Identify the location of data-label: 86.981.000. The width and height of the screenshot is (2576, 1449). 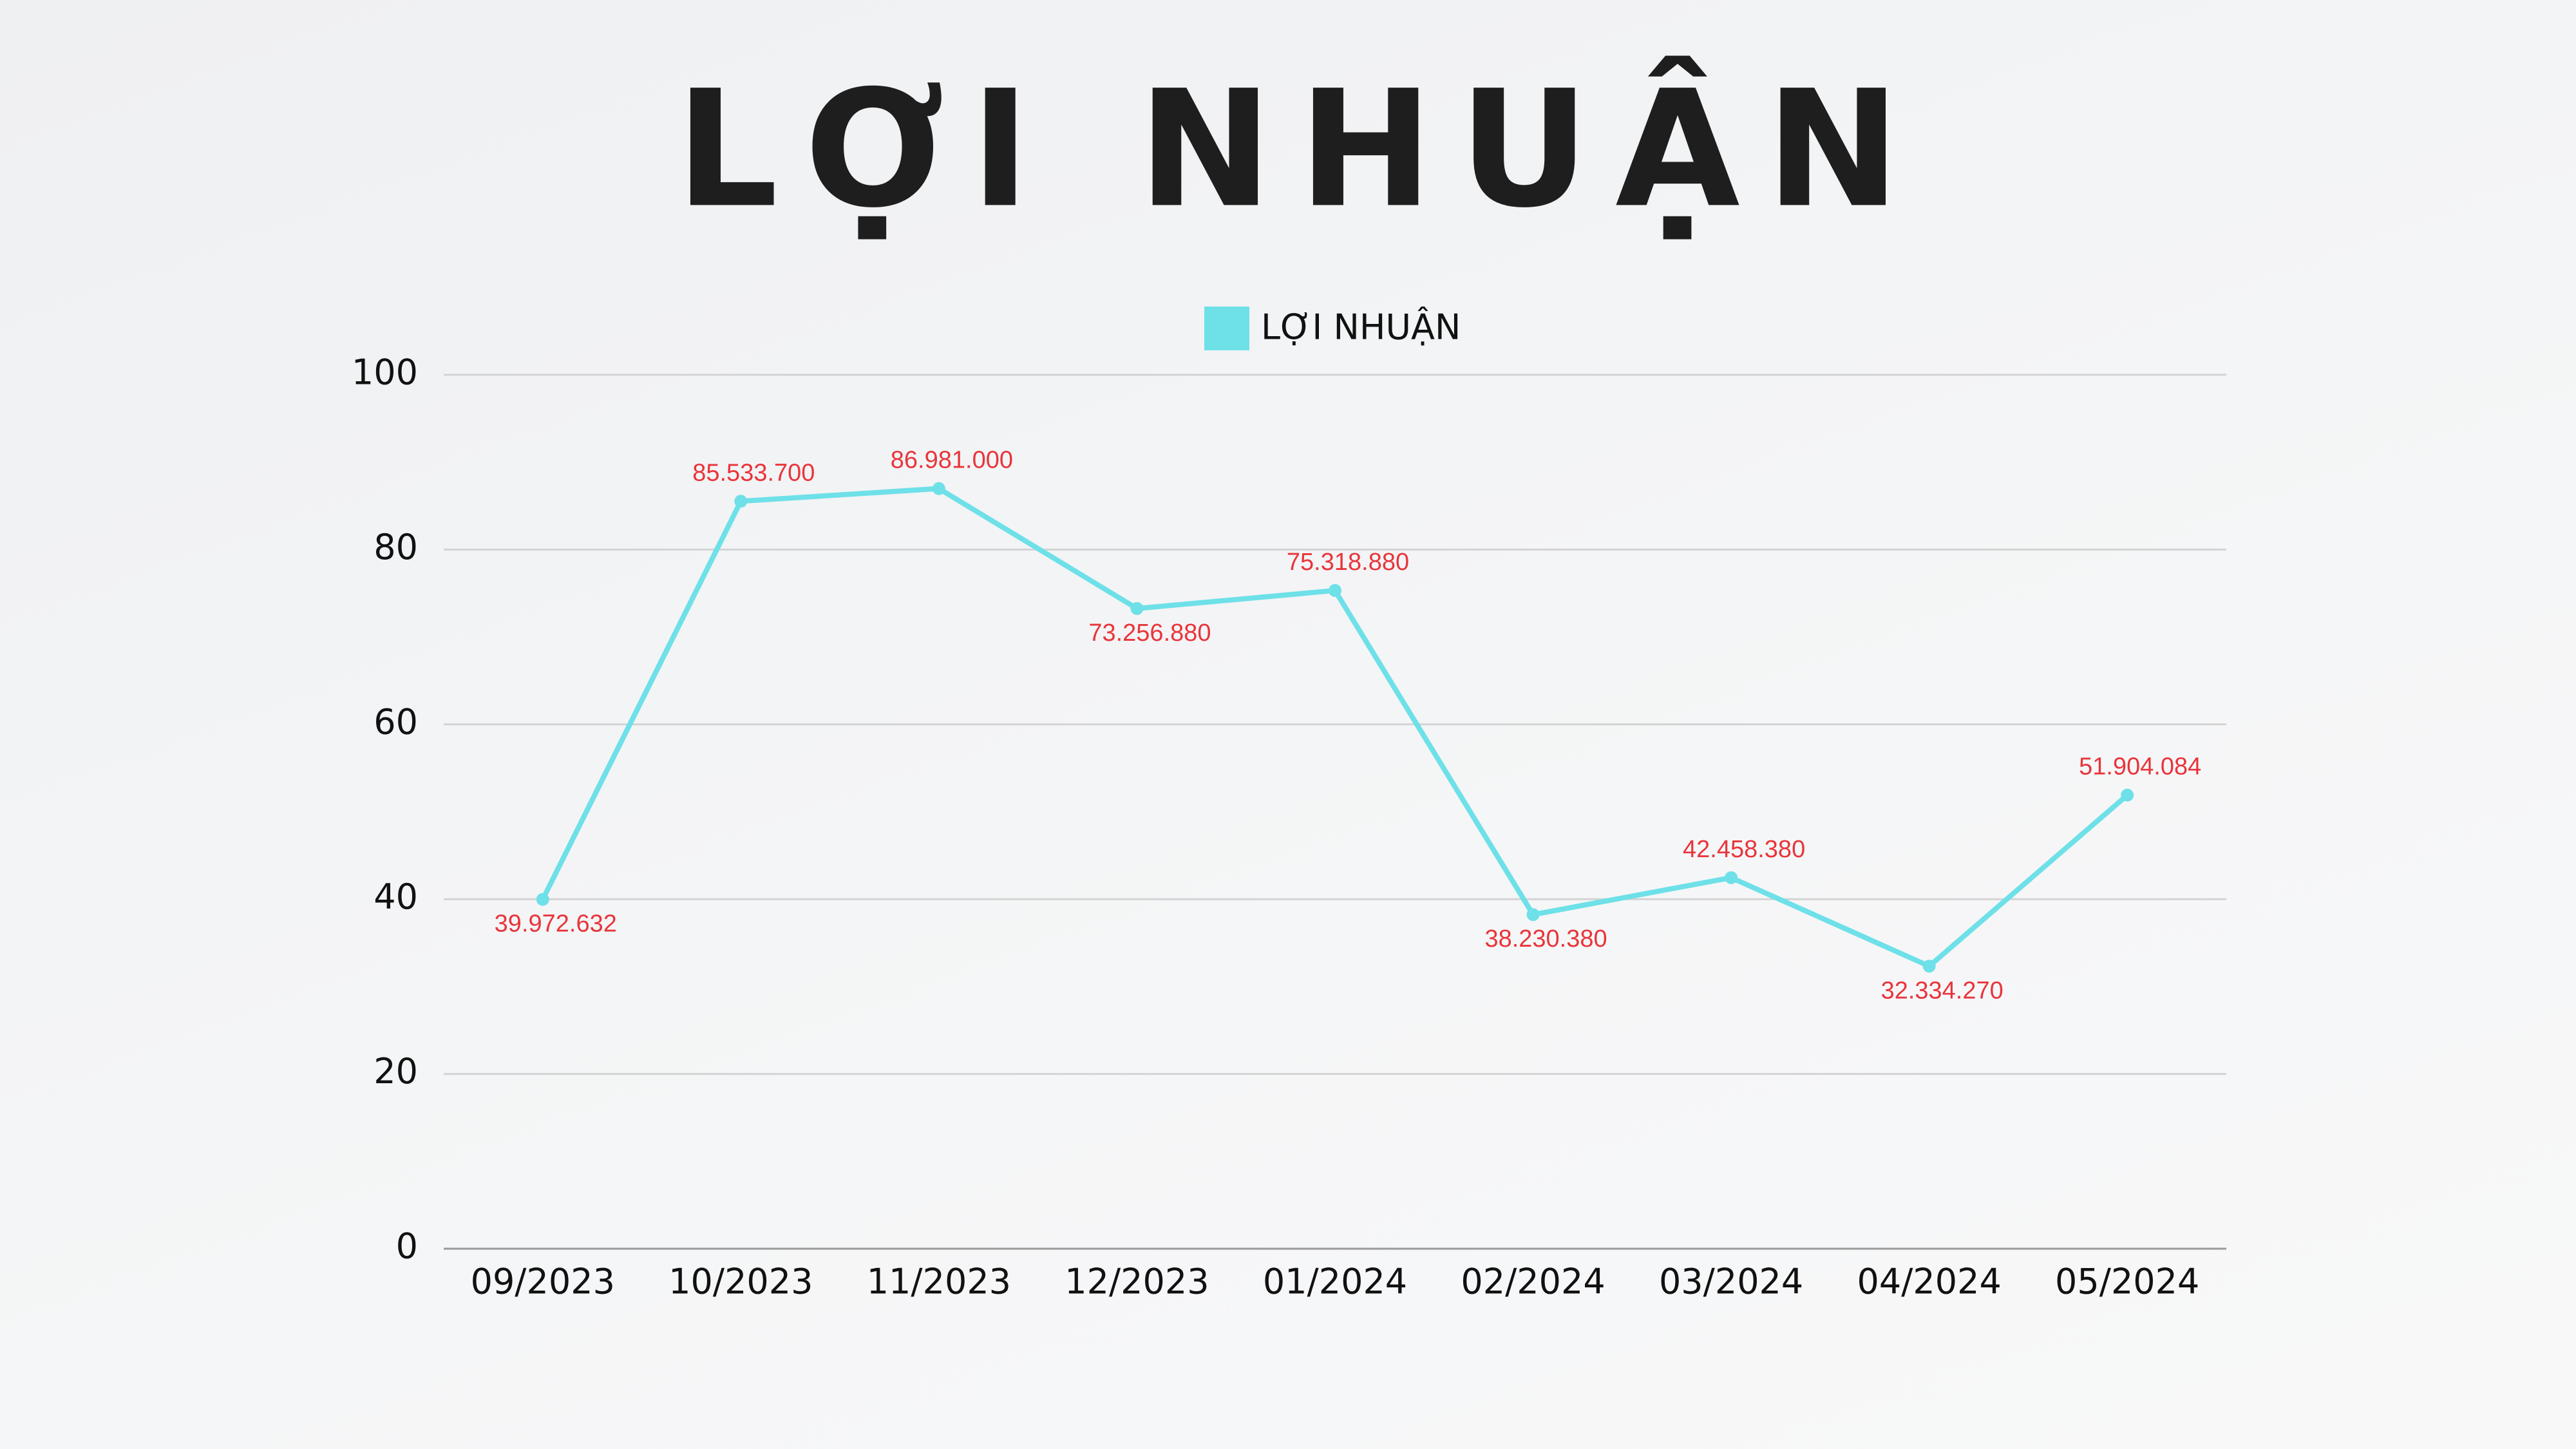
(952, 461).